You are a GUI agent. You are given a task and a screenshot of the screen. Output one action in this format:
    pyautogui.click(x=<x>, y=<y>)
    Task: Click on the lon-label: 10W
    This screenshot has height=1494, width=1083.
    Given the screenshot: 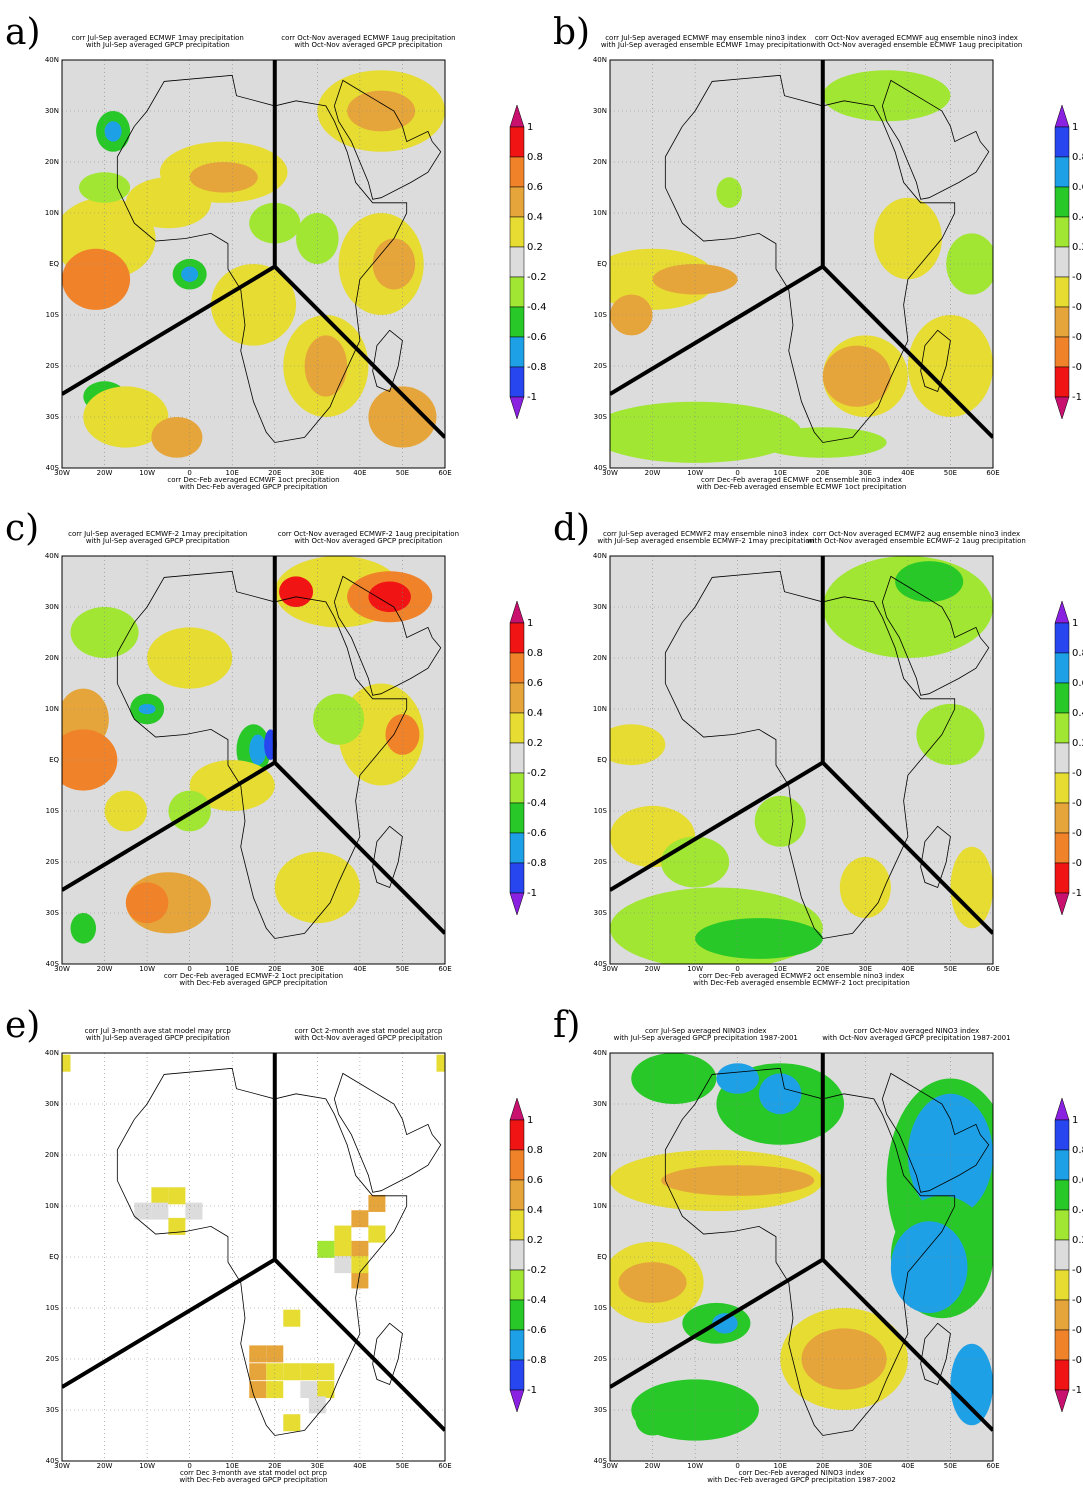 What is the action you would take?
    pyautogui.click(x=695, y=473)
    